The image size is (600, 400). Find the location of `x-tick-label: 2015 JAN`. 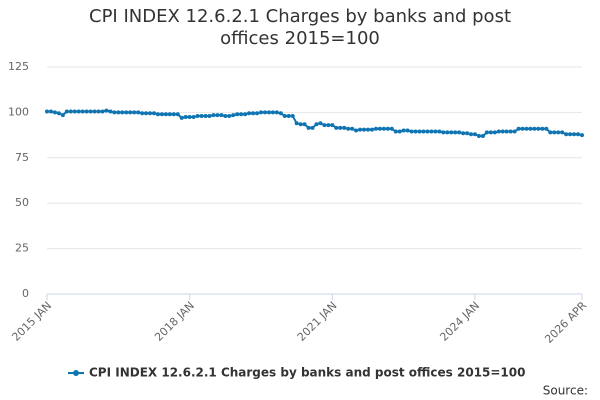

x-tick-label: 2015 JAN is located at coordinates (31, 321).